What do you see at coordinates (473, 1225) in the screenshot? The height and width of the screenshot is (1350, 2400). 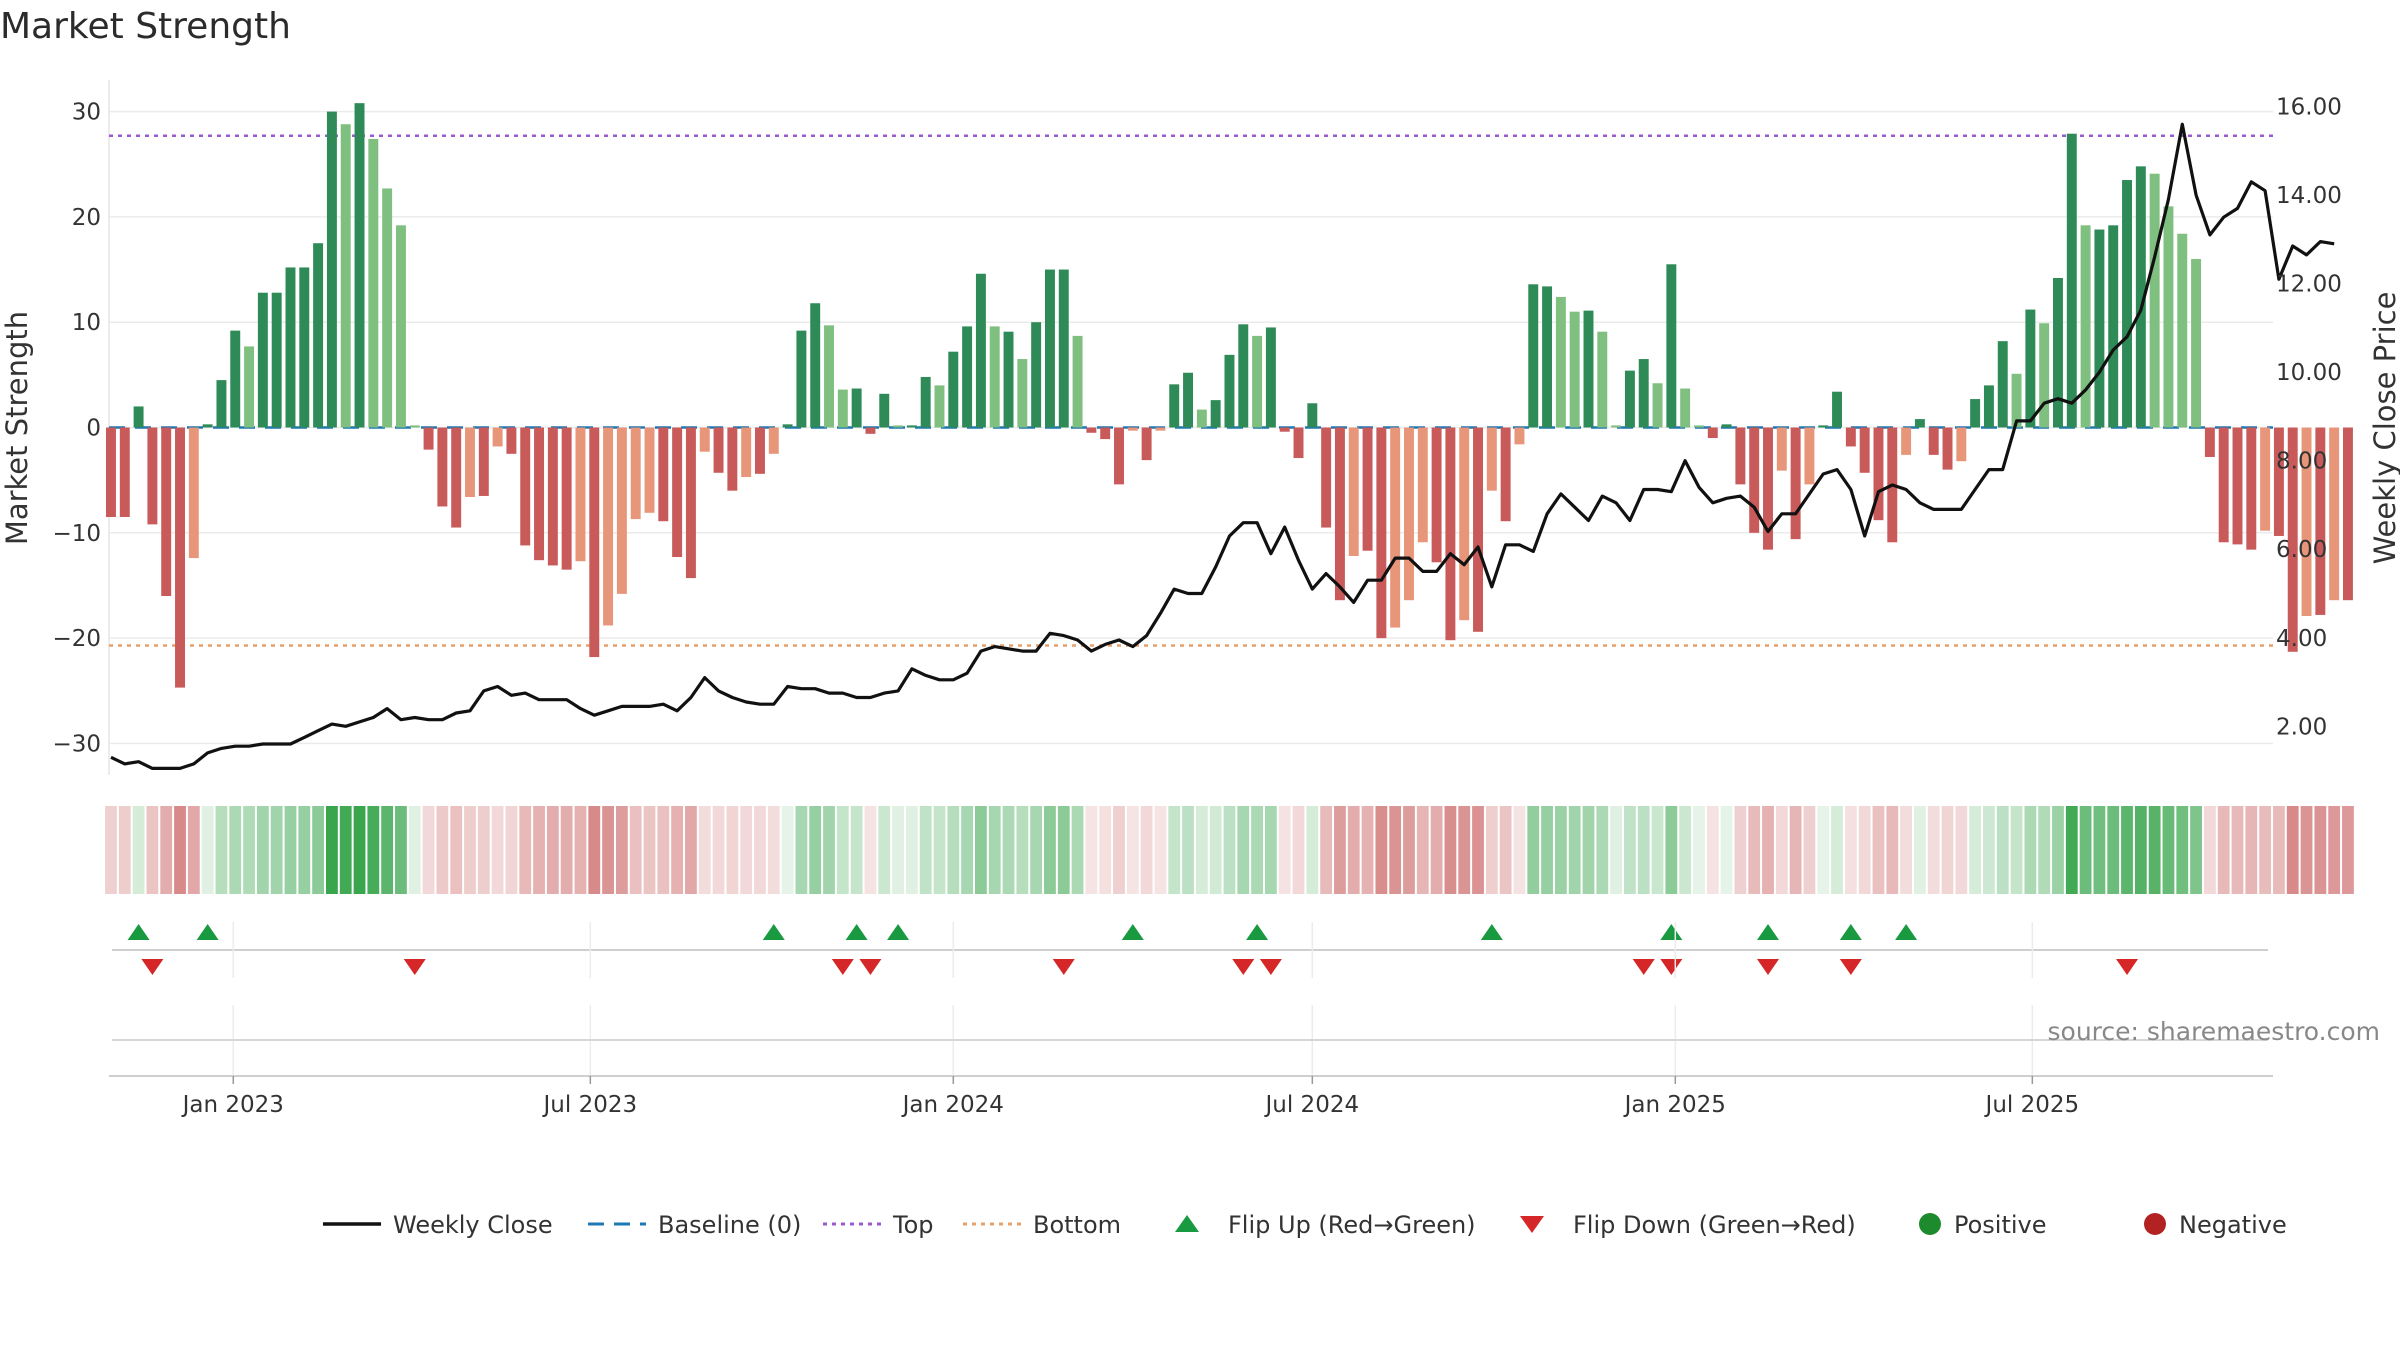 I see `legend-label: Weekly Close` at bounding box center [473, 1225].